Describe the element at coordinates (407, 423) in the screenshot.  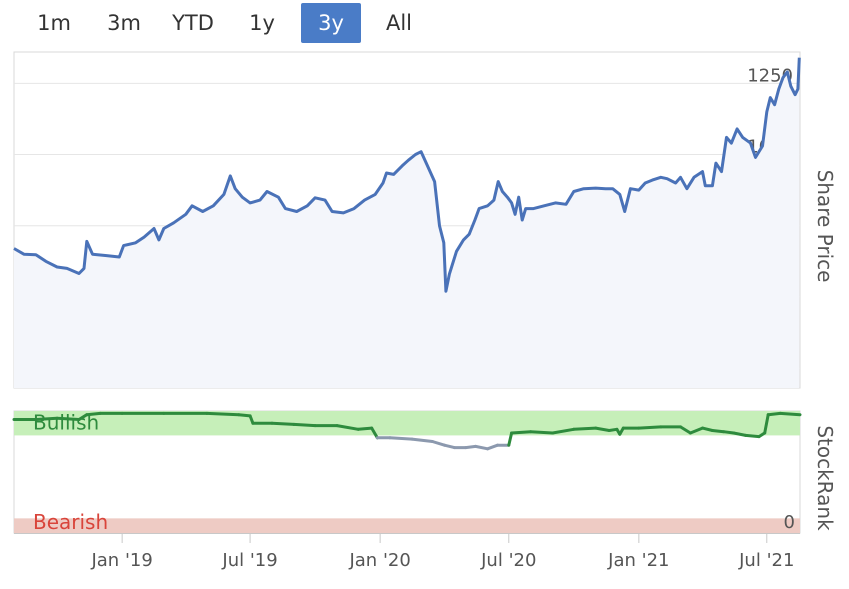
I see `bullish-band` at that location.